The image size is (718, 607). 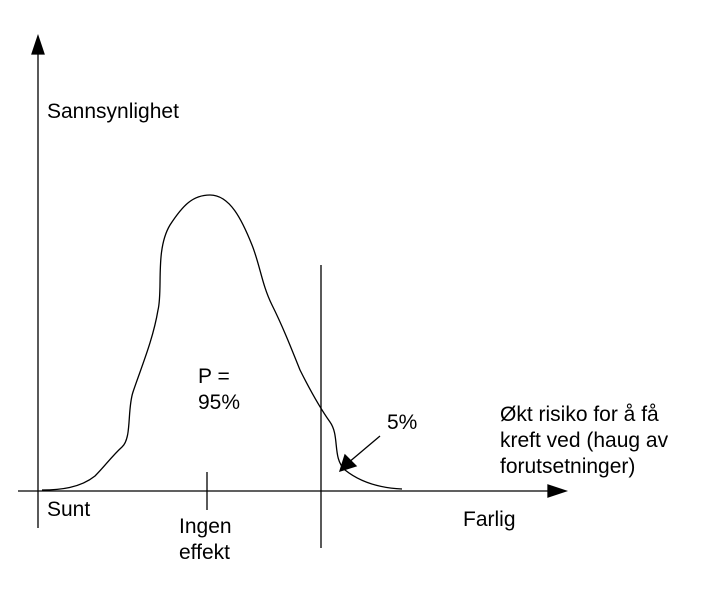 What do you see at coordinates (219, 389) in the screenshot?
I see `probability-label: P = 95%` at bounding box center [219, 389].